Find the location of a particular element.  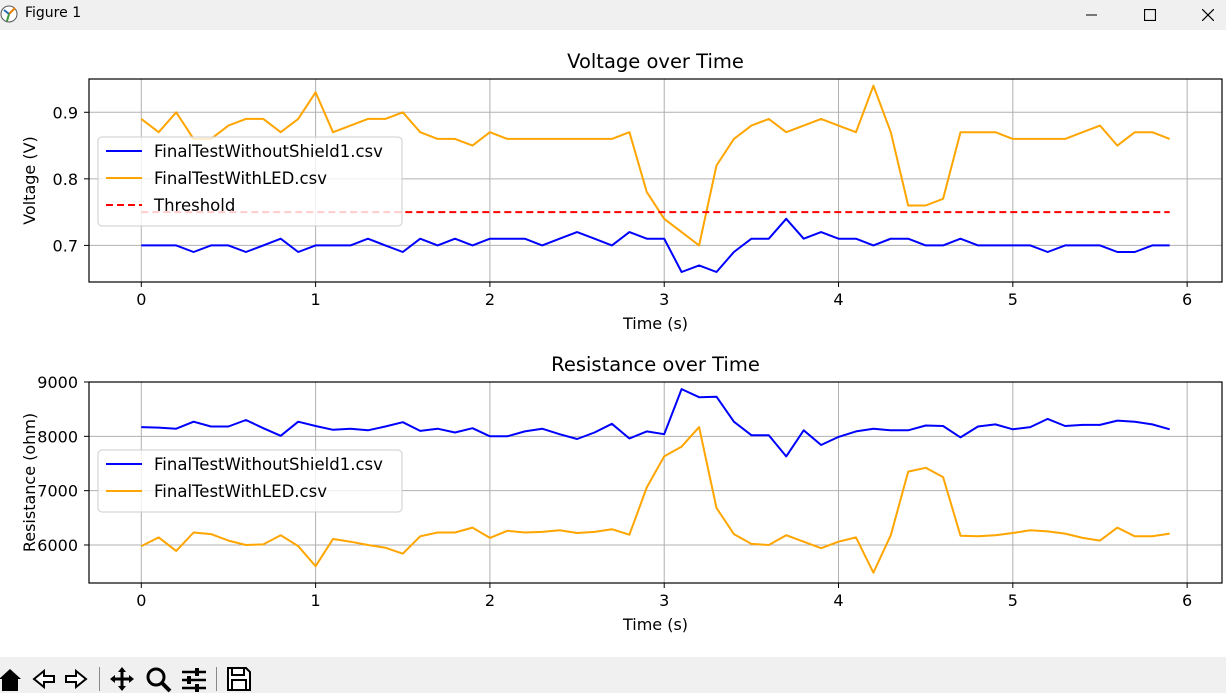

chart-title: Resistance over Time is located at coordinates (655, 364).